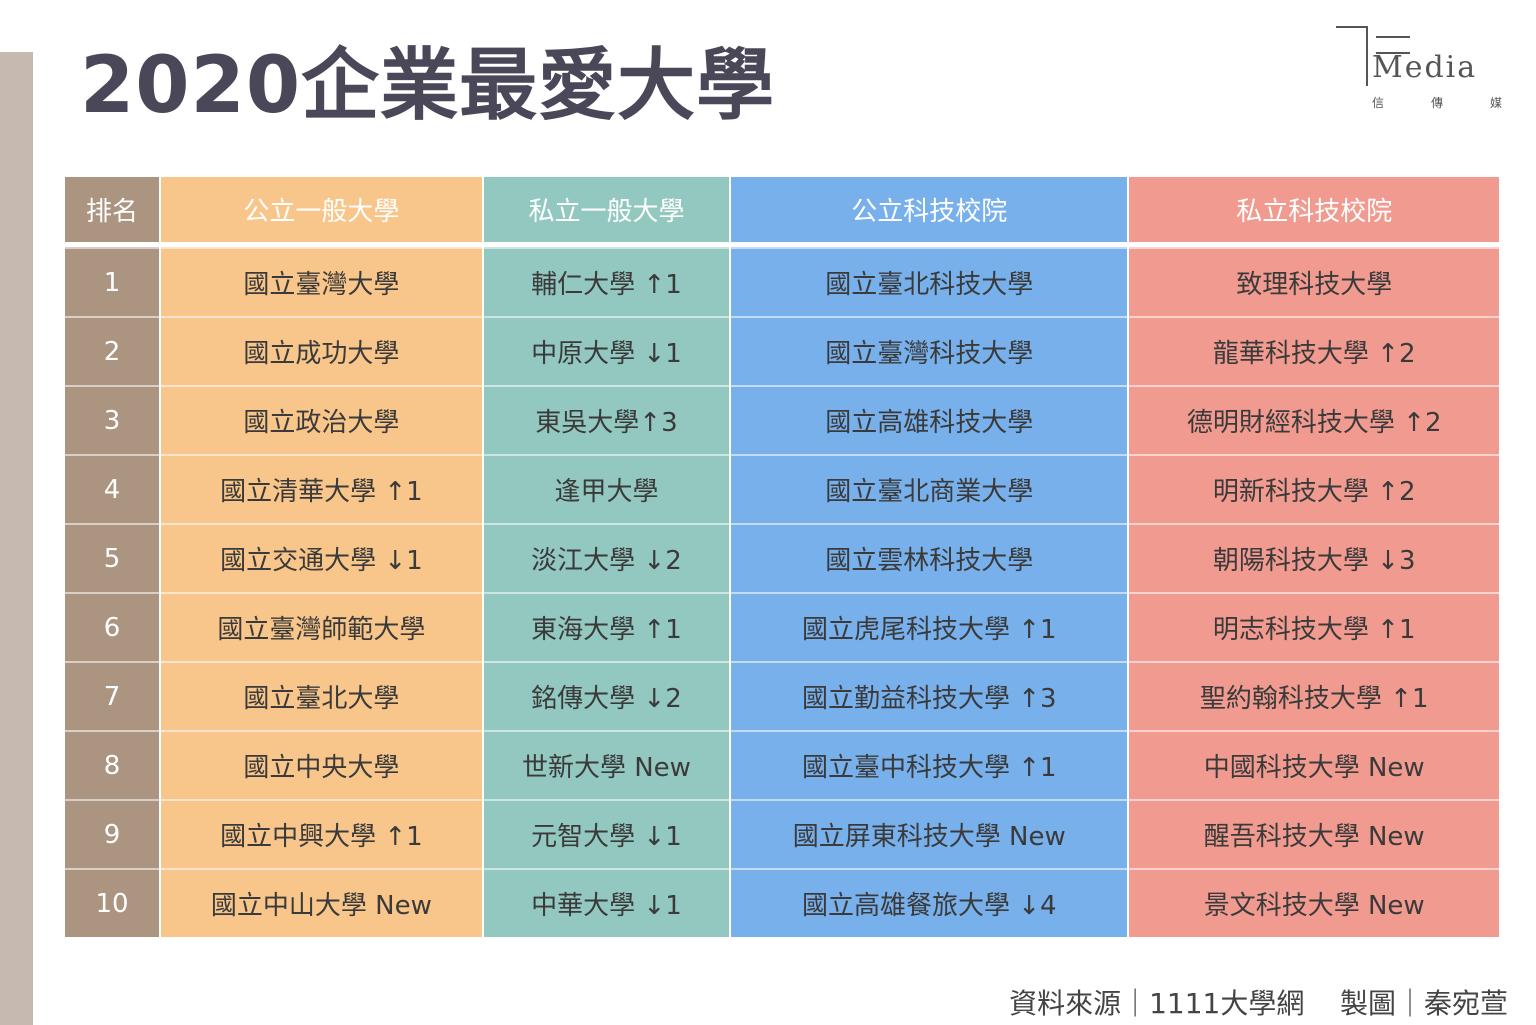 The height and width of the screenshot is (1025, 1536). I want to click on cell-private-general: 東海大學 ↑1, so click(606, 626).